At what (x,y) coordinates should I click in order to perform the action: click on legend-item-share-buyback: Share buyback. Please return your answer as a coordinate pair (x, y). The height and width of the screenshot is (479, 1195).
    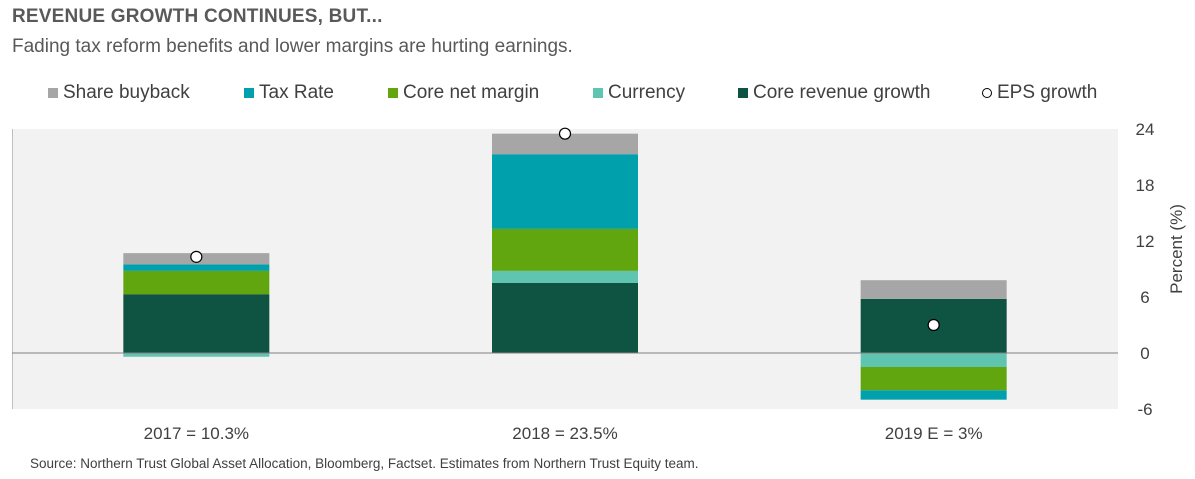
    Looking at the image, I should click on (119, 93).